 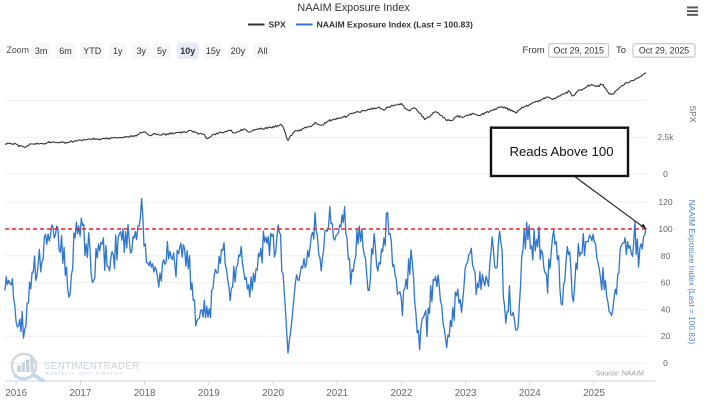 What do you see at coordinates (594, 393) in the screenshot?
I see `svg-text: 2025` at bounding box center [594, 393].